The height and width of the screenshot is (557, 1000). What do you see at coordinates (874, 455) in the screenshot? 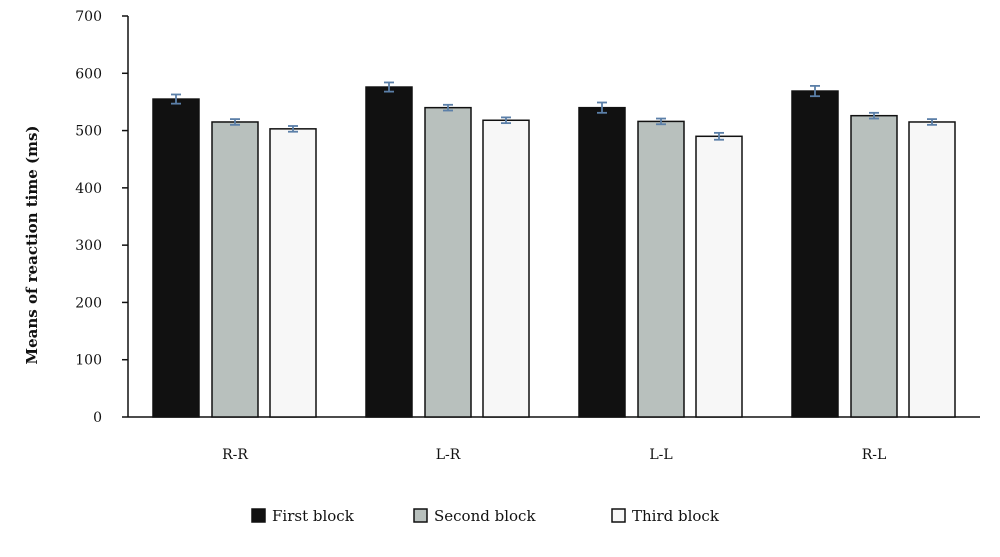
I see `x-category-label: R-L` at bounding box center [874, 455].